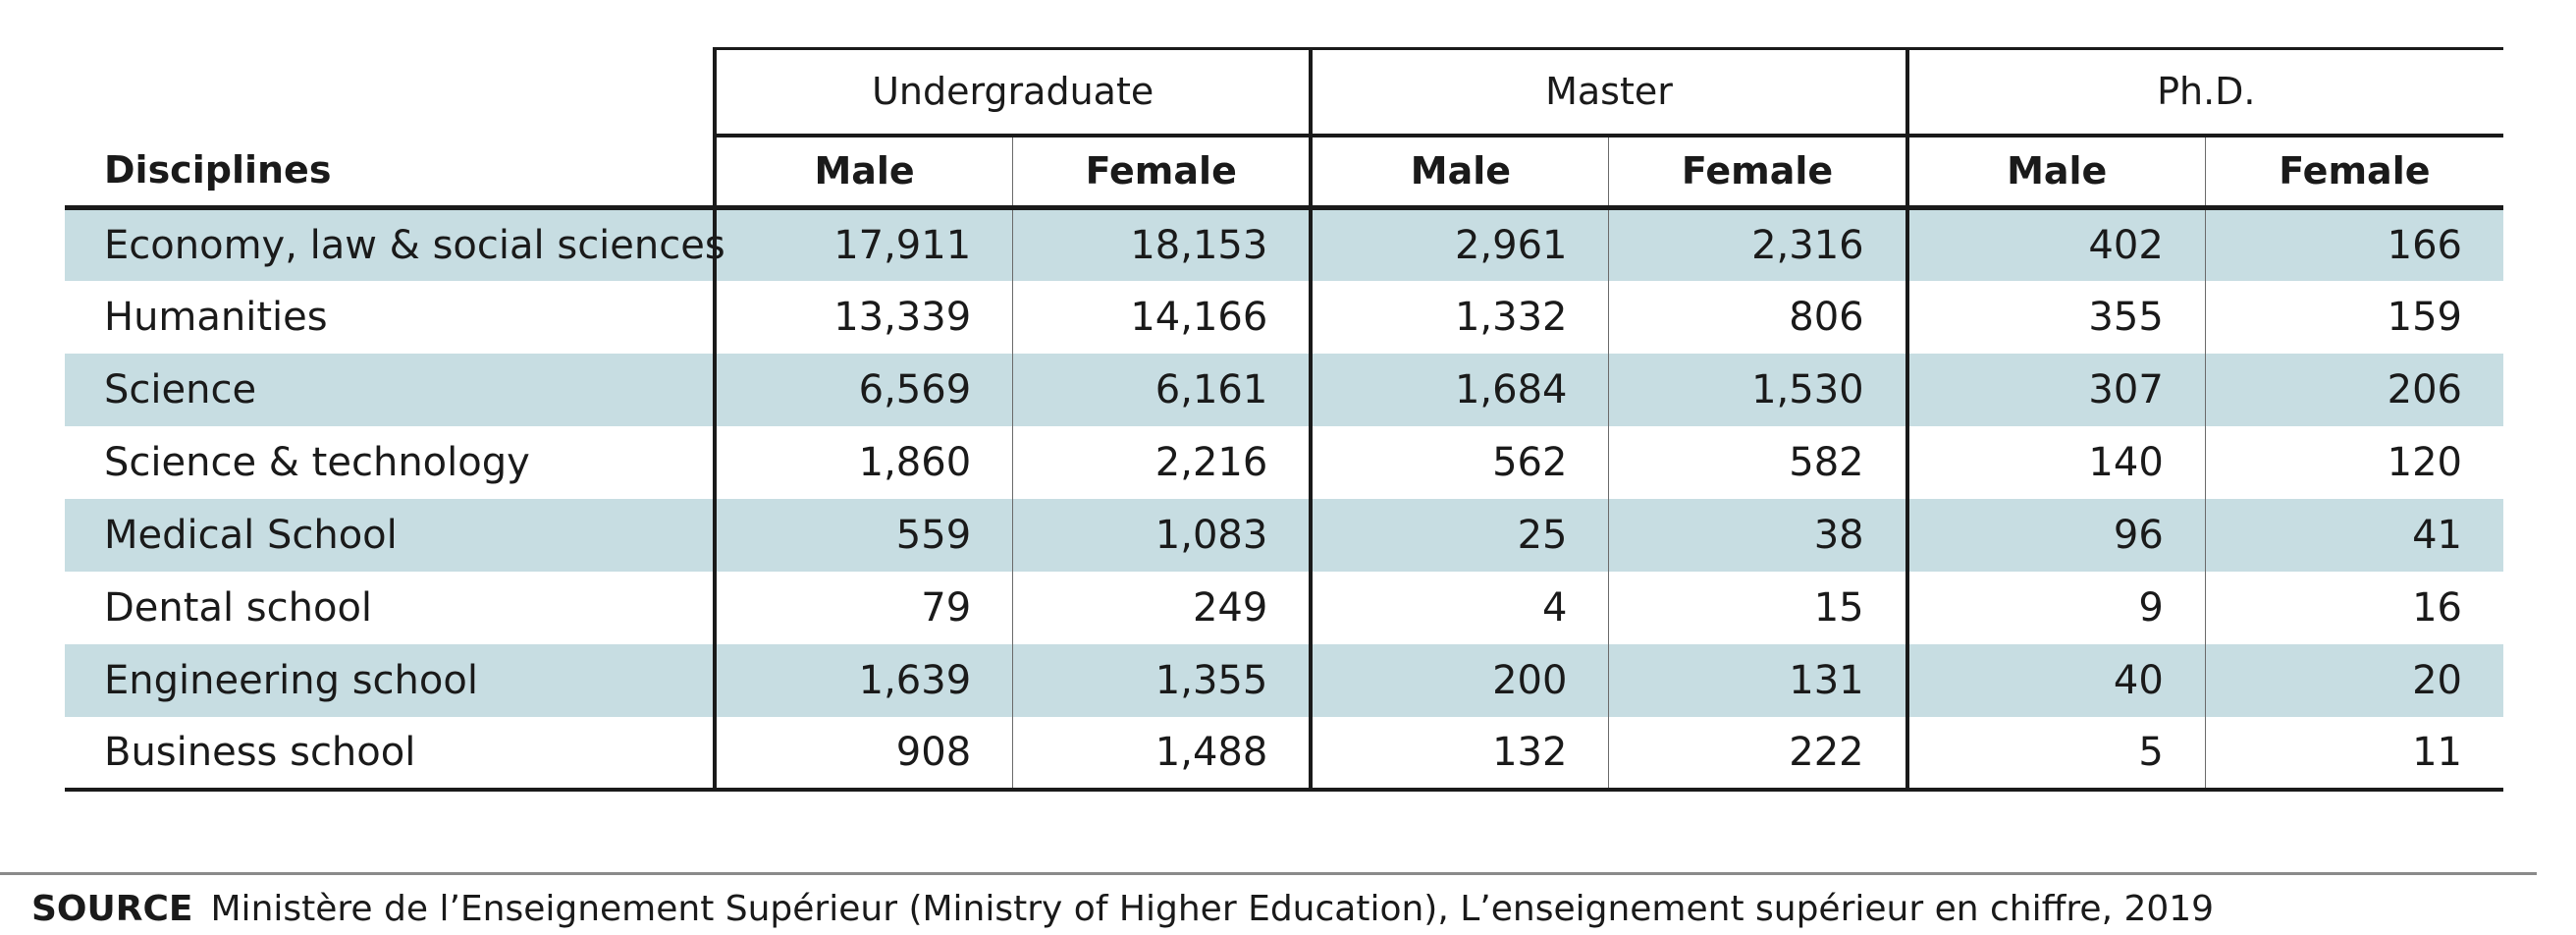 This screenshot has width=2576, height=935. I want to click on table-row: Engineering school 1,639 1,355 200 131 40 20, so click(1284, 680).